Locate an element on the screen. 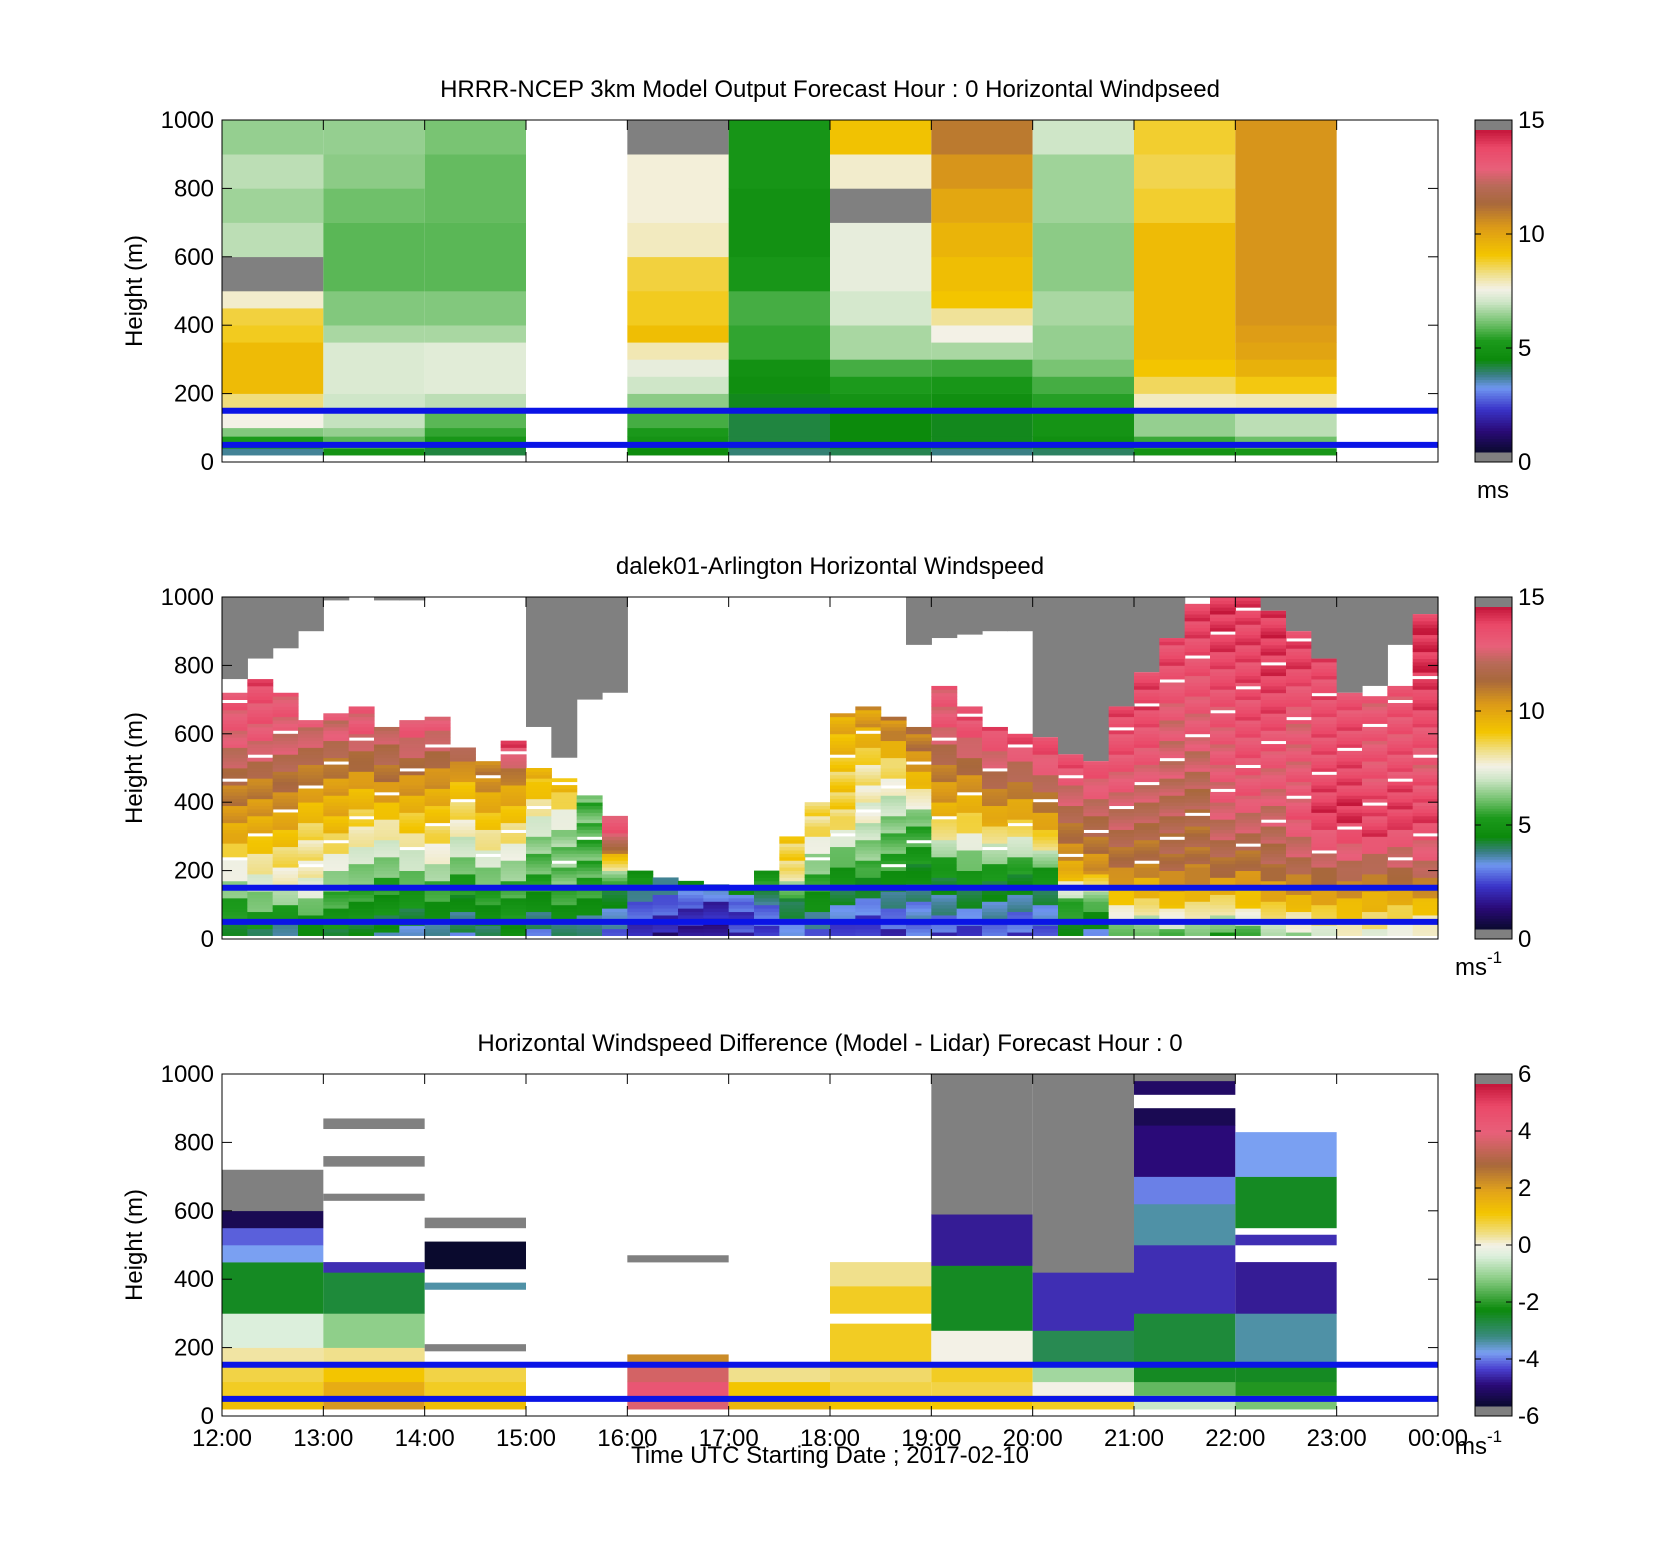  y-axis-label: Height (m) is located at coordinates (134, 291).